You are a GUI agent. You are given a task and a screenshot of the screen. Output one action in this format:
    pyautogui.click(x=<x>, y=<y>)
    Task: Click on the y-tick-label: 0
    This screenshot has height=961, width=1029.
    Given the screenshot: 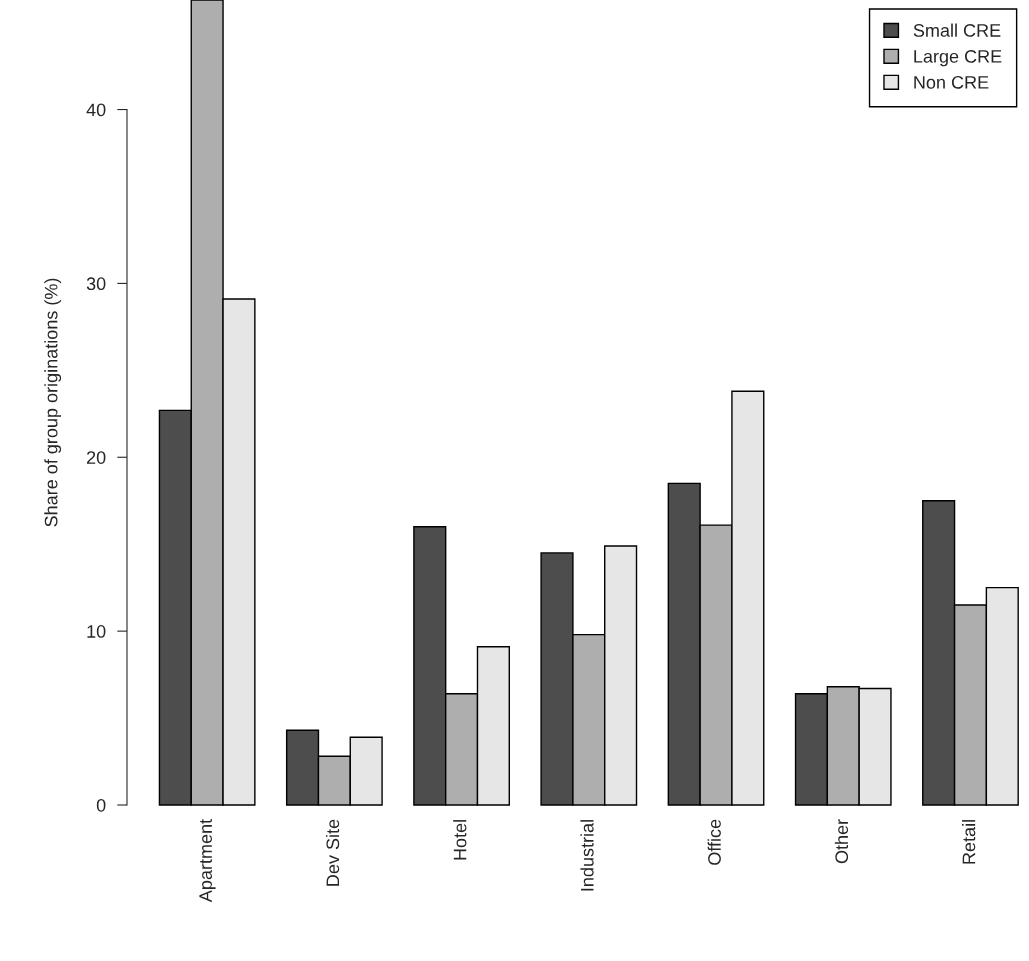 What is the action you would take?
    pyautogui.click(x=101, y=805)
    